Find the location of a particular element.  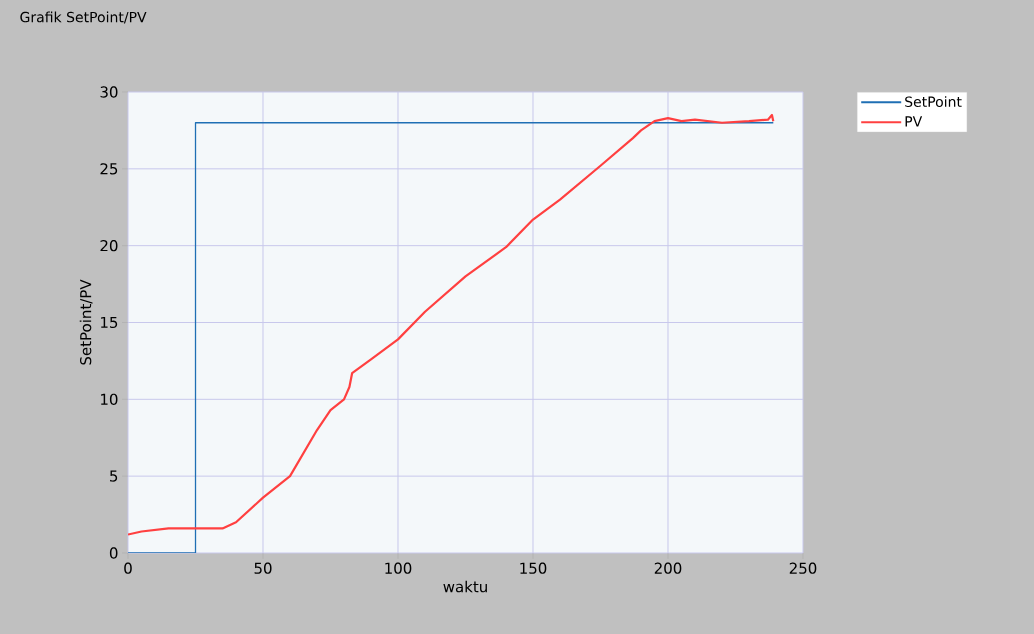

legend-label: PV is located at coordinates (914, 121).